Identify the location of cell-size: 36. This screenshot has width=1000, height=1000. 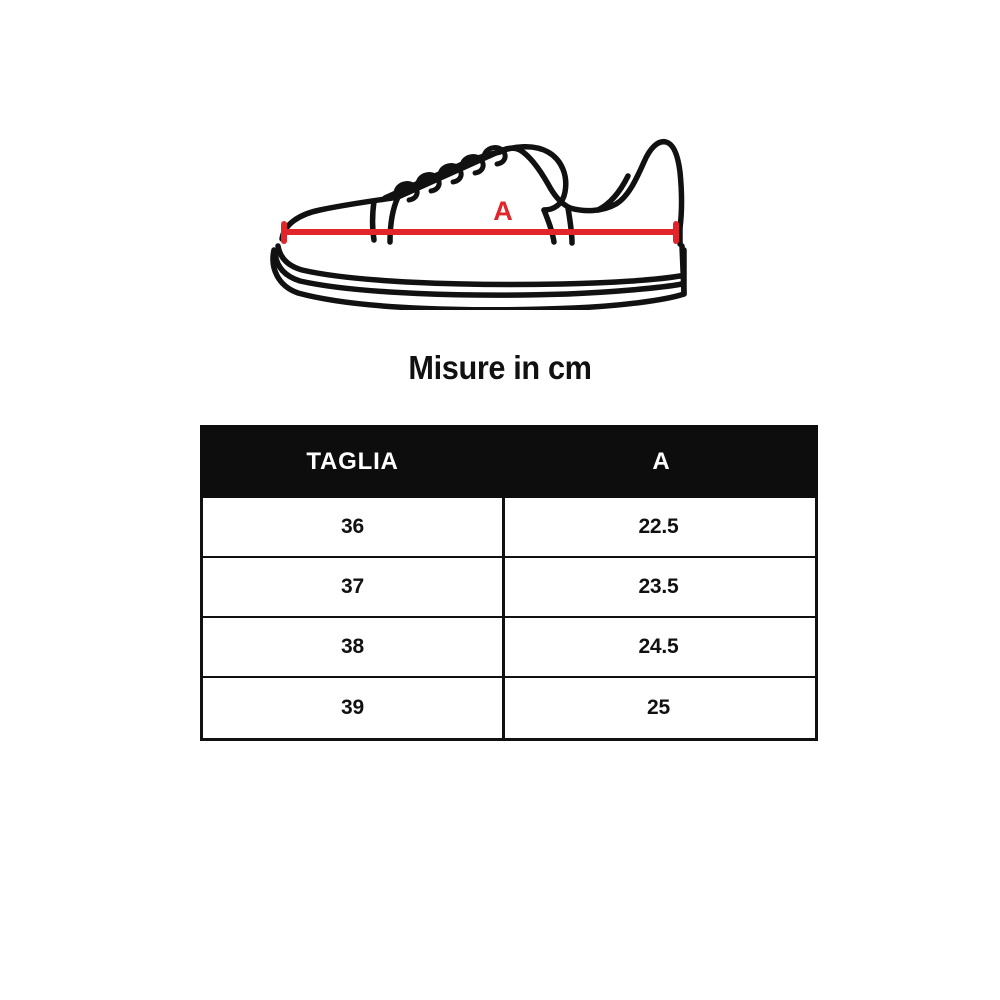
(354, 527).